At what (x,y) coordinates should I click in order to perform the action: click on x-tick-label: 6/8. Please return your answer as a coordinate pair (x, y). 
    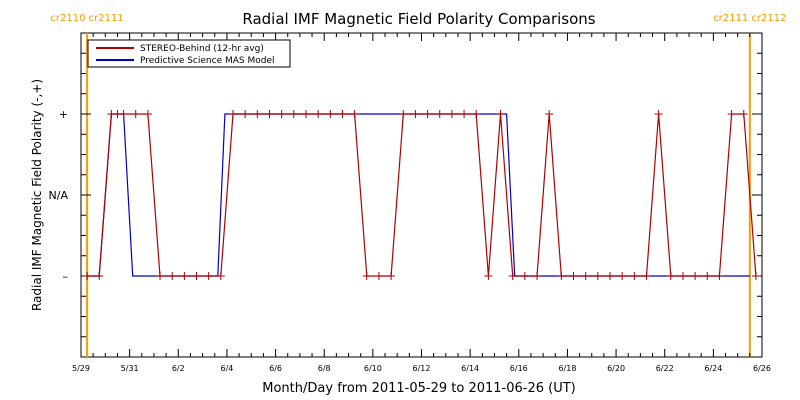
    Looking at the image, I should click on (324, 368).